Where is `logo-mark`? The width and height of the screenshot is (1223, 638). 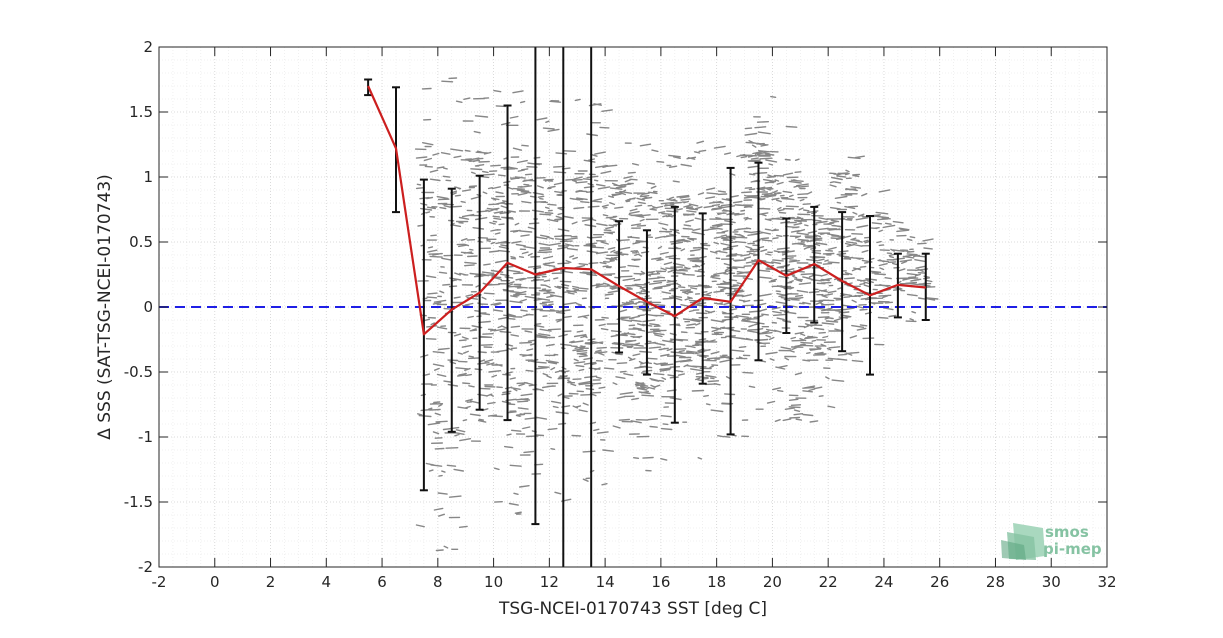 logo-mark is located at coordinates (1023, 541).